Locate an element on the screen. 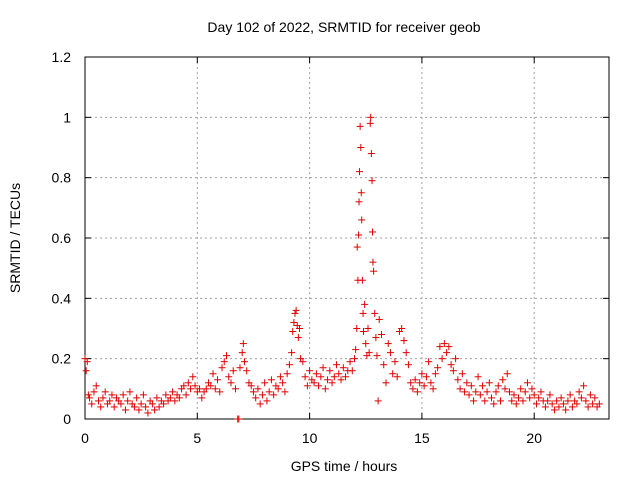  x-tick-label: 15 is located at coordinates (422, 438).